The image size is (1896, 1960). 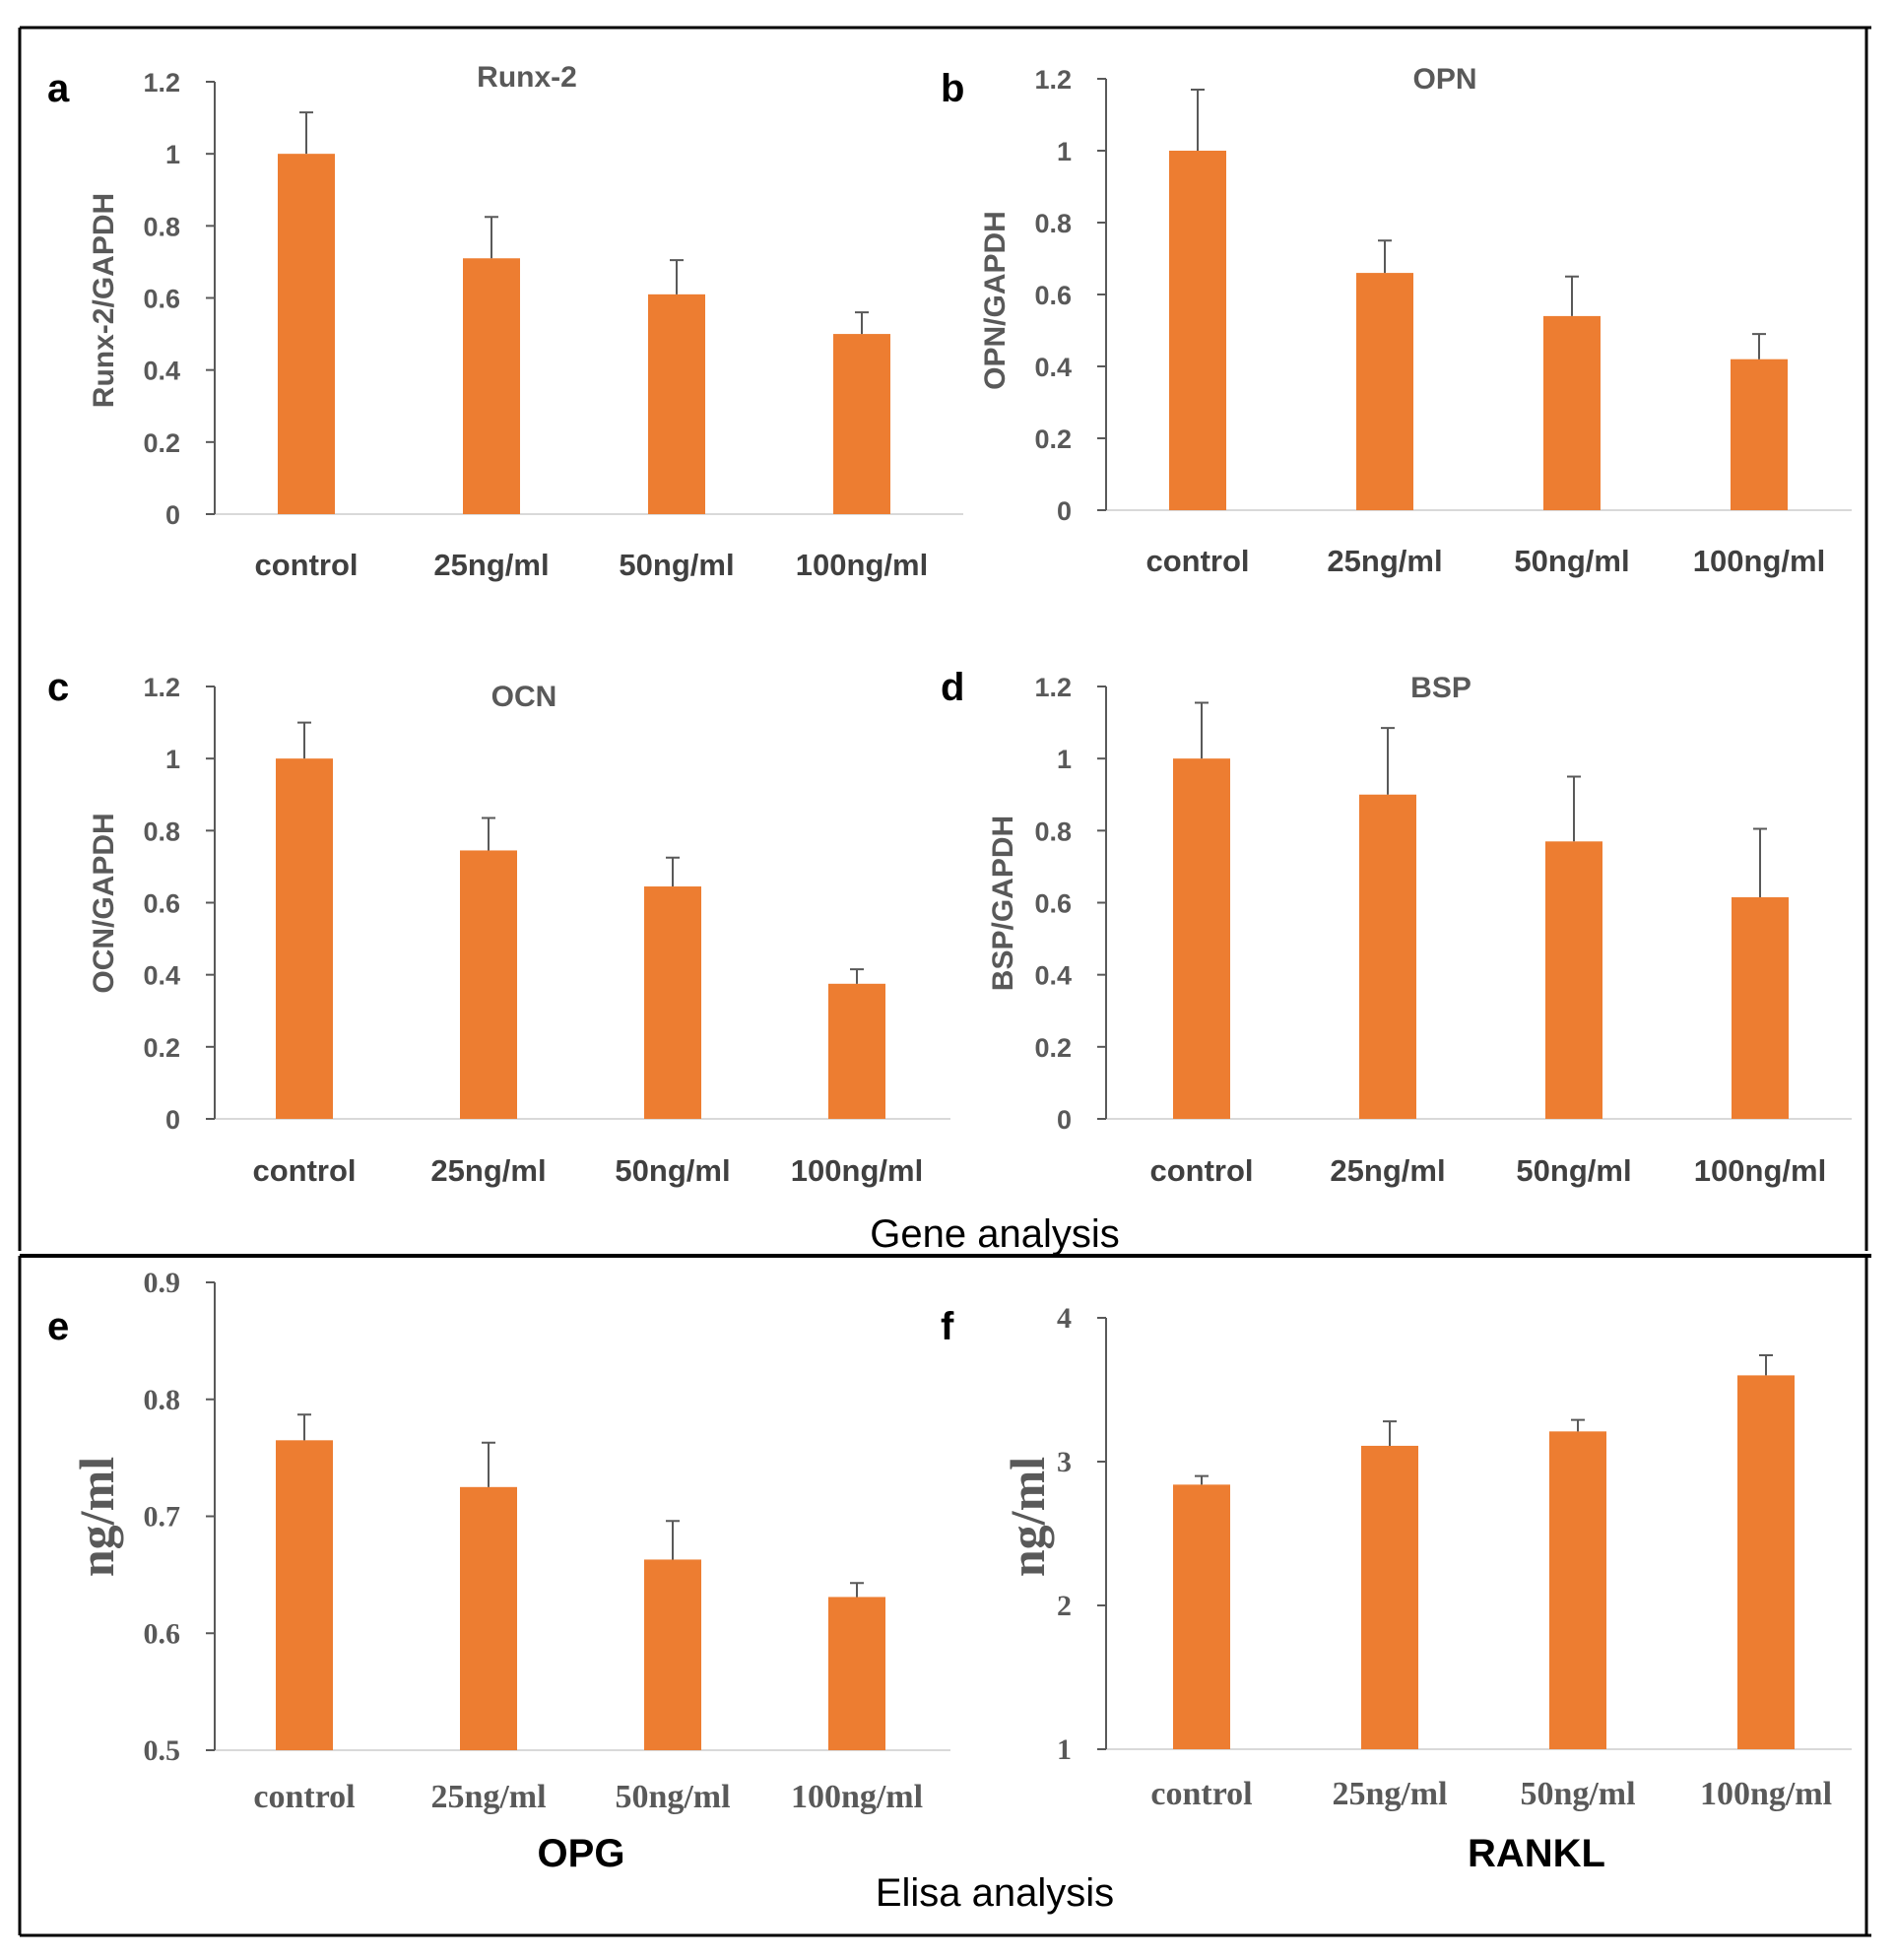 What do you see at coordinates (1064, 1606) in the screenshot?
I see `y-tick-label: 2` at bounding box center [1064, 1606].